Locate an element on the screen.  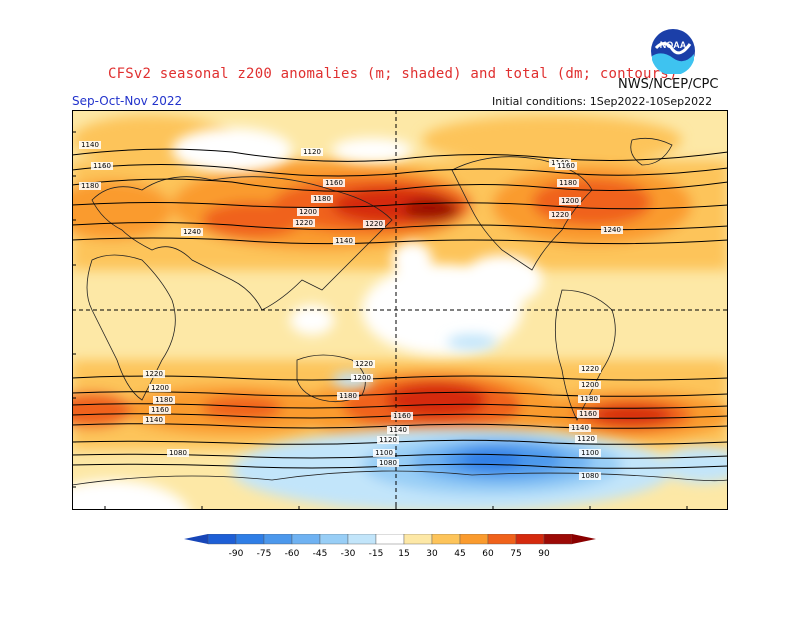
colorbar-label: -90 is located at coordinates (236, 554).